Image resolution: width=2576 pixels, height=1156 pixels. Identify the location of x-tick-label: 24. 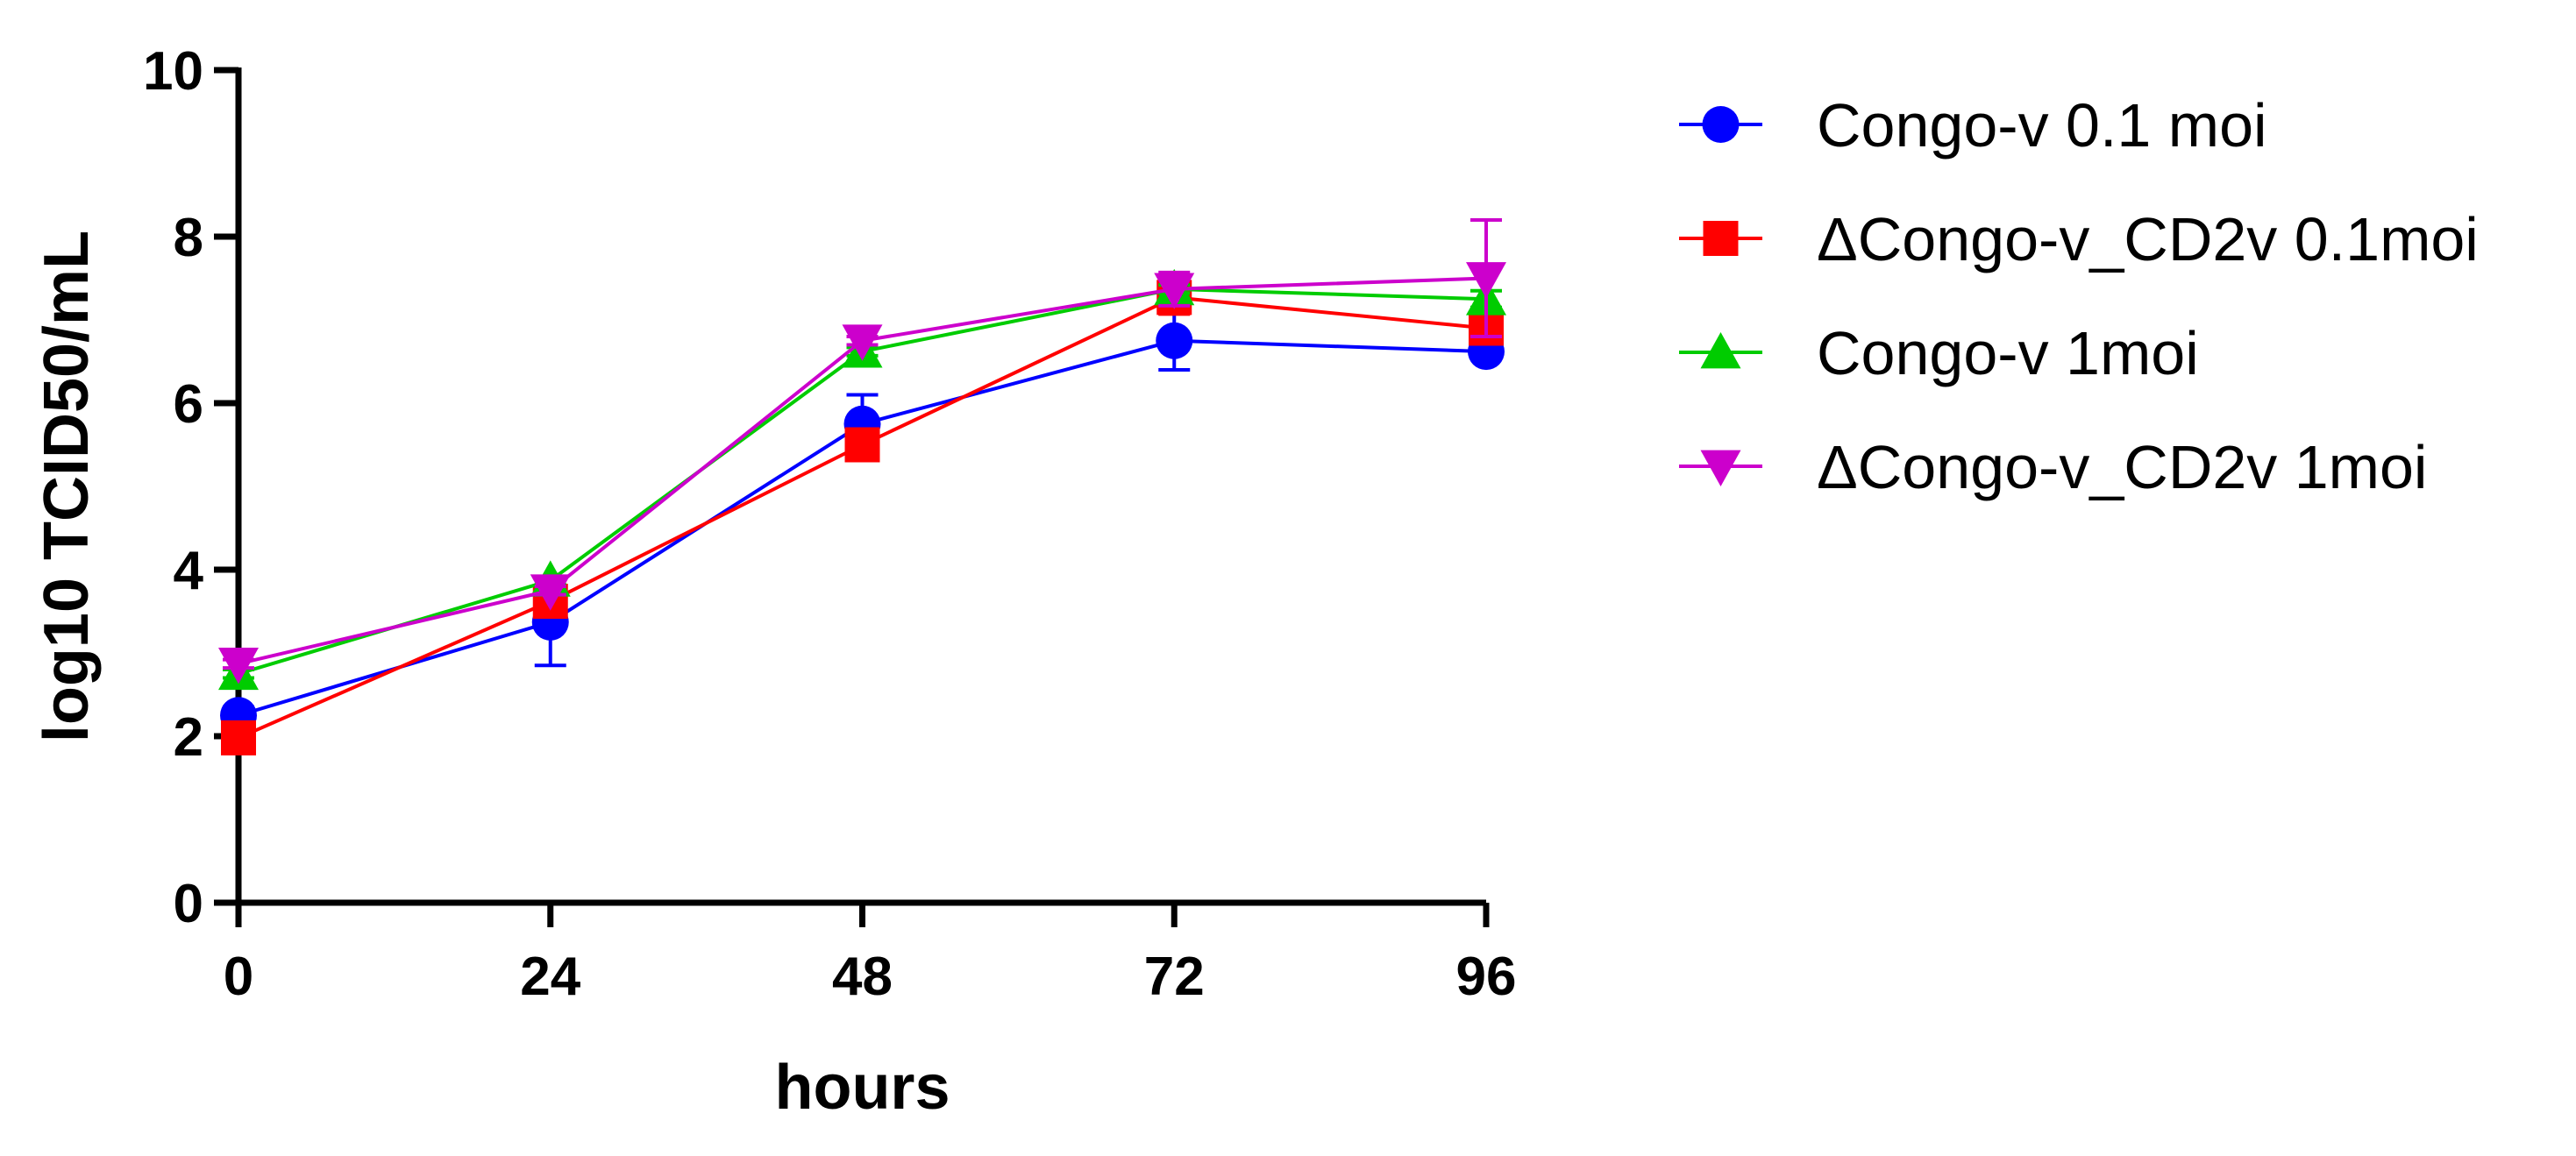
(550, 977).